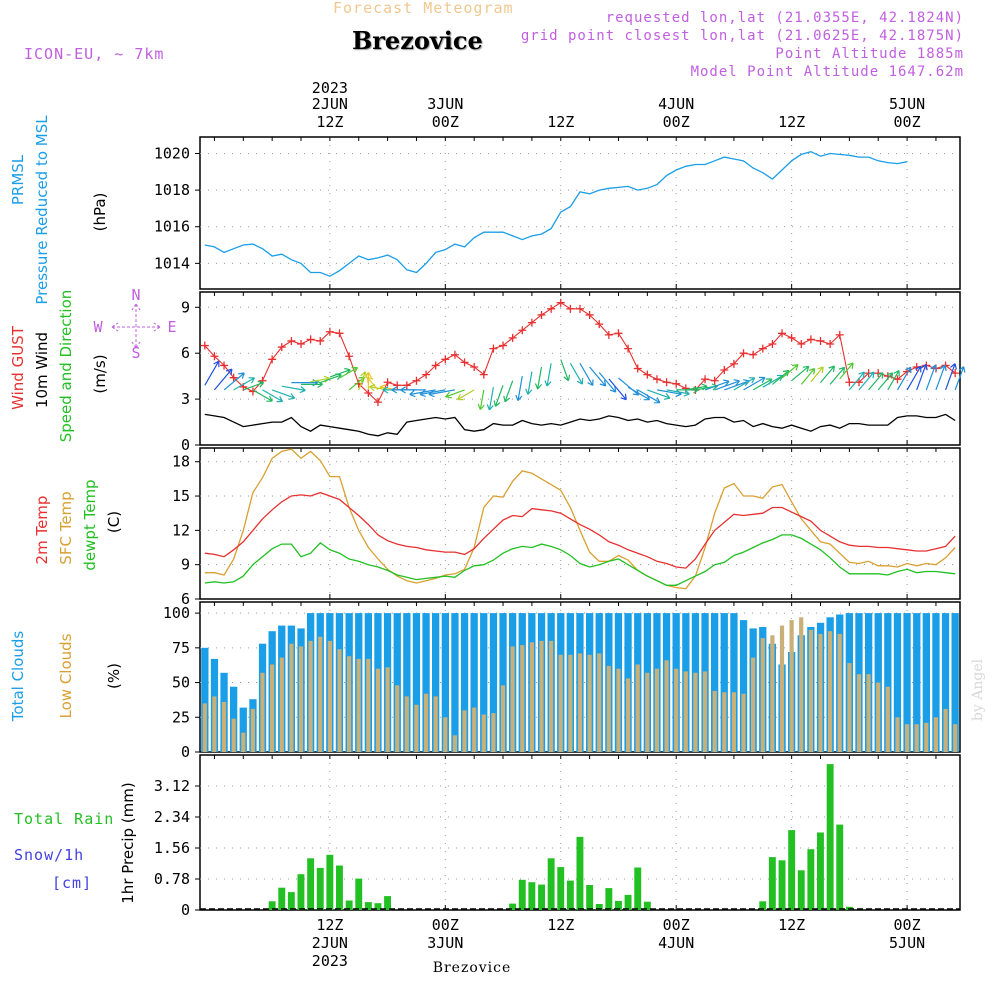  What do you see at coordinates (445, 943) in the screenshot?
I see `bottom-date-label: 3JUN` at bounding box center [445, 943].